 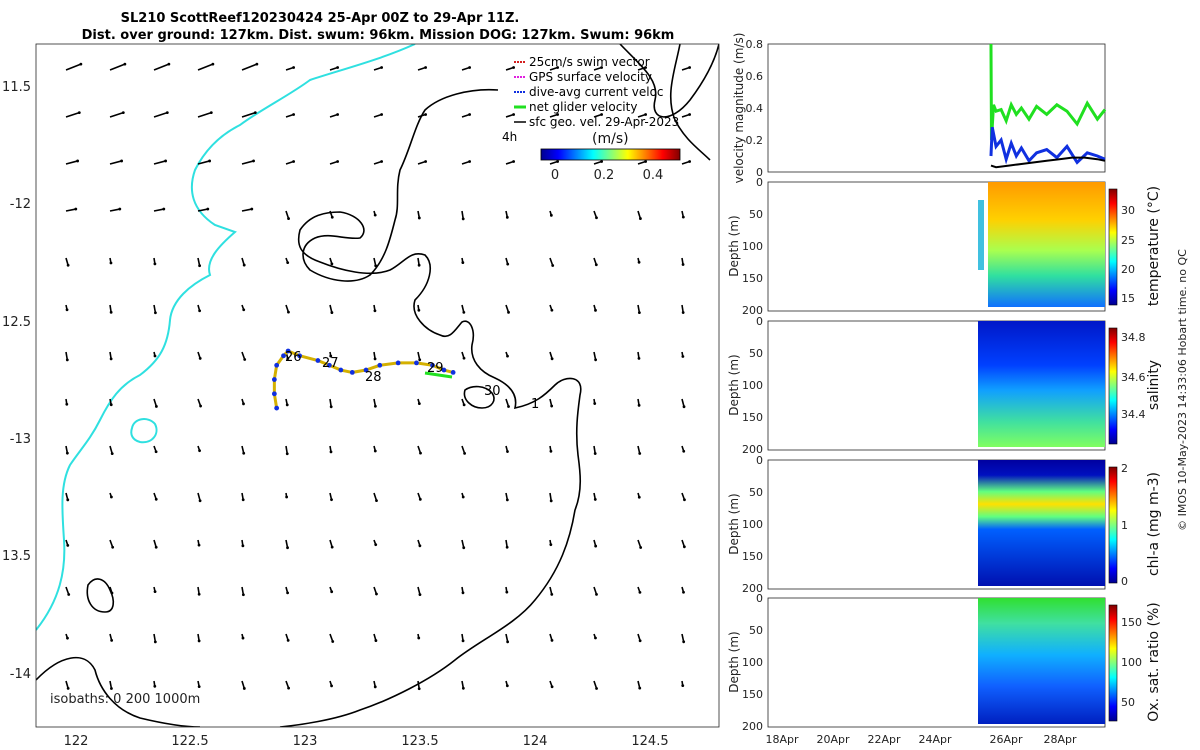 What do you see at coordinates (596, 92) in the screenshot?
I see `legend-dive-avg-current: dive-avg current veloc` at bounding box center [596, 92].